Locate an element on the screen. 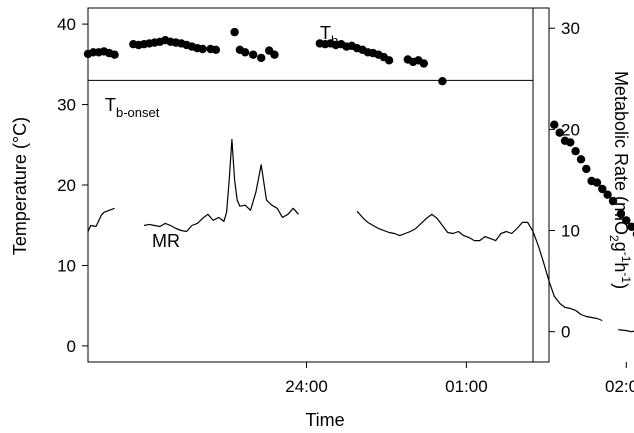 The width and height of the screenshot is (634, 433). right-axis-tick-label: 0 is located at coordinates (565, 332).